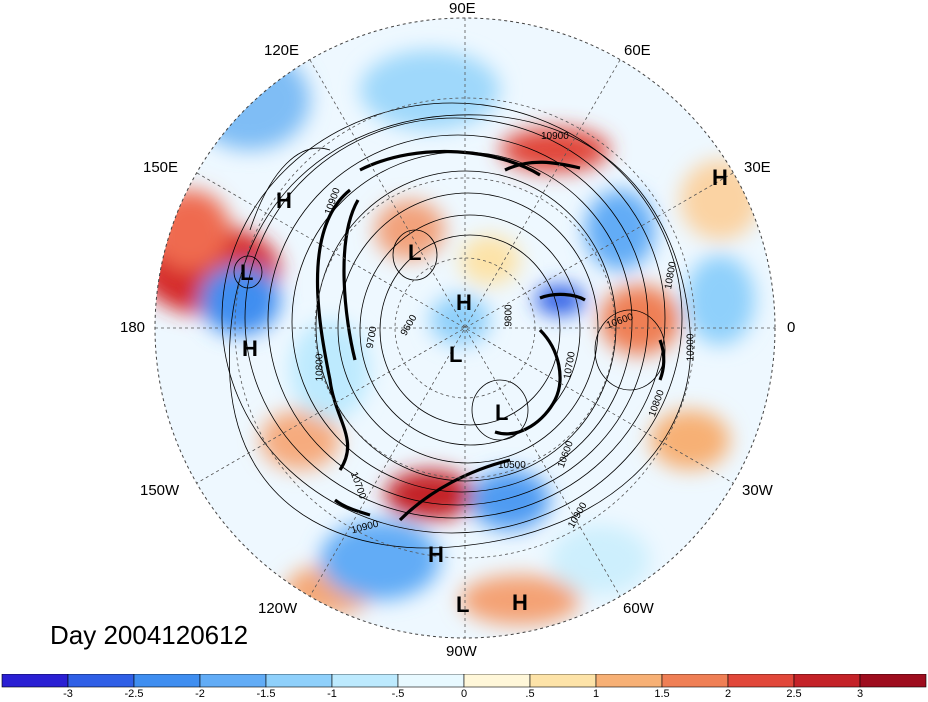 This screenshot has height=702, width=928. What do you see at coordinates (282, 50) in the screenshot?
I see `lon-label-120e: 120E` at bounding box center [282, 50].